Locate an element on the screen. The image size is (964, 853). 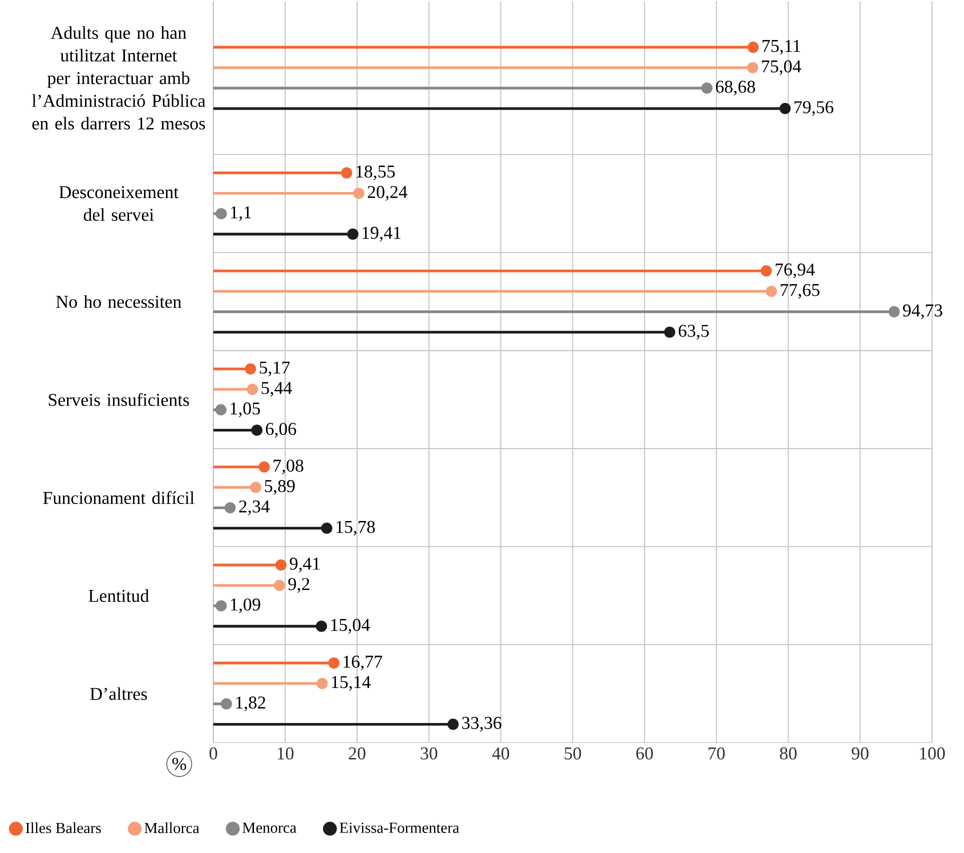
x-axis-title: % is located at coordinates (179, 764).